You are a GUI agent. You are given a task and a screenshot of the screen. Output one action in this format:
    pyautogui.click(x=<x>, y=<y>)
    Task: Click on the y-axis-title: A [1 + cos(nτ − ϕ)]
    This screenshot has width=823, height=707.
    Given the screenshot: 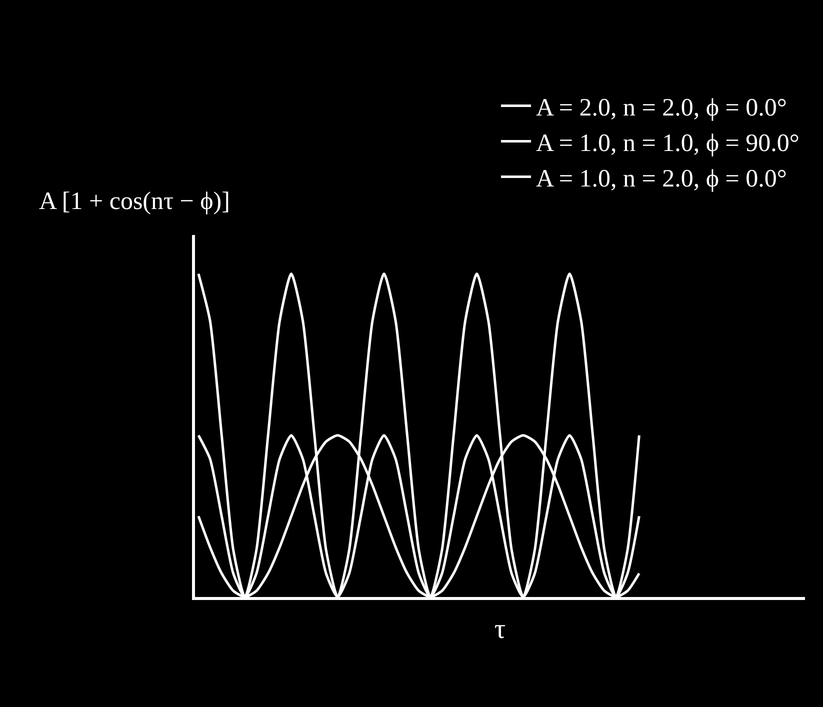 What is the action you would take?
    pyautogui.click(x=134, y=201)
    